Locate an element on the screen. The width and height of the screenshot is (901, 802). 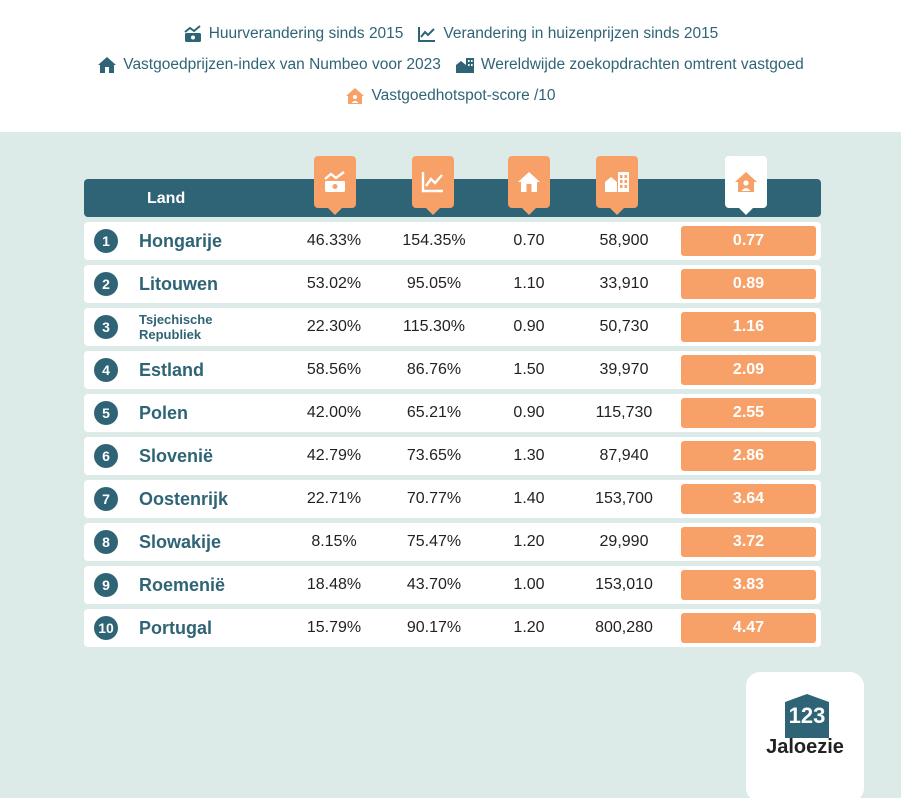
table-row: 9 Roemenië 18.48% 43.70% 1.00 153,010 3.83 is located at coordinates (452, 585).